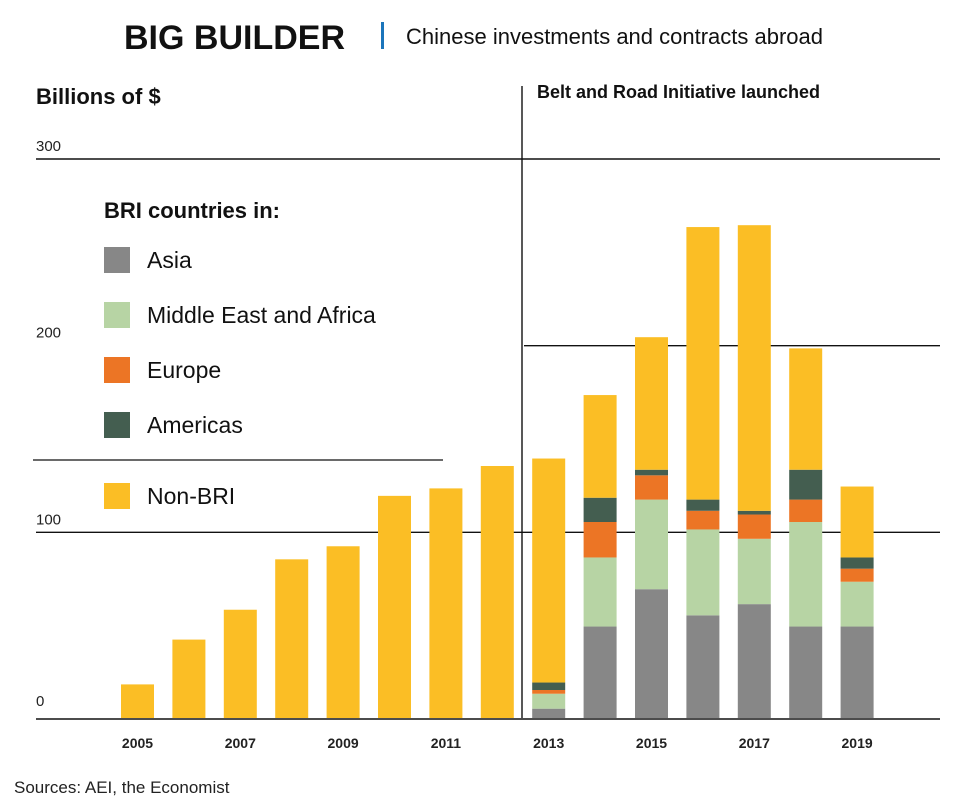  What do you see at coordinates (343, 743) in the screenshot?
I see `x-tick-label: 2009` at bounding box center [343, 743].